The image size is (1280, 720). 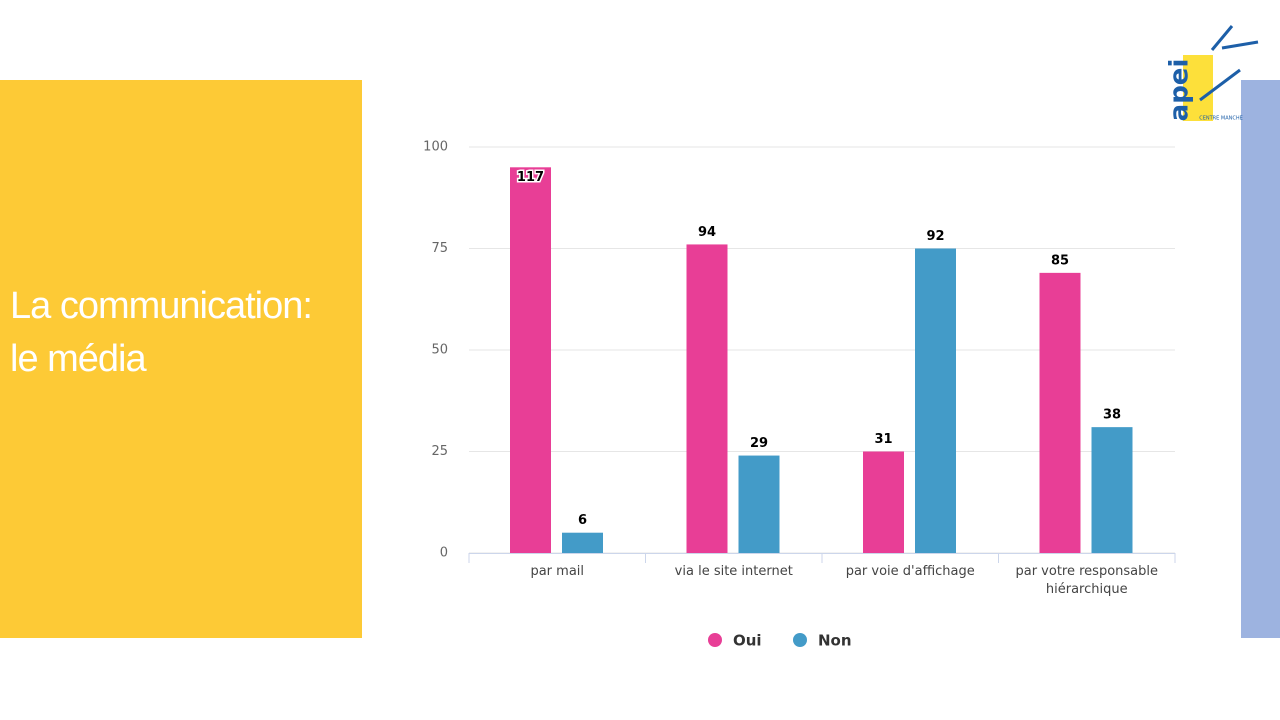 What do you see at coordinates (439, 451) in the screenshot?
I see `y-tick-label: 25` at bounding box center [439, 451].